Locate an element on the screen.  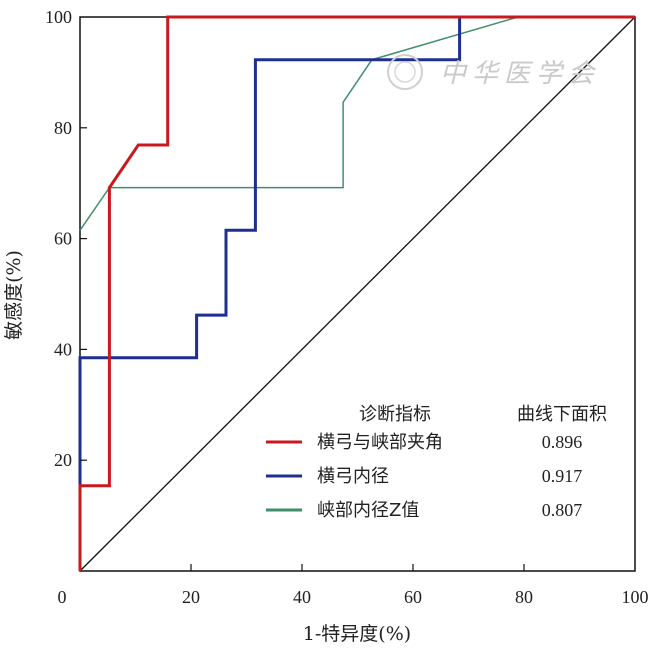
x-axis-label: 1-特异度(%) is located at coordinates (357, 634).